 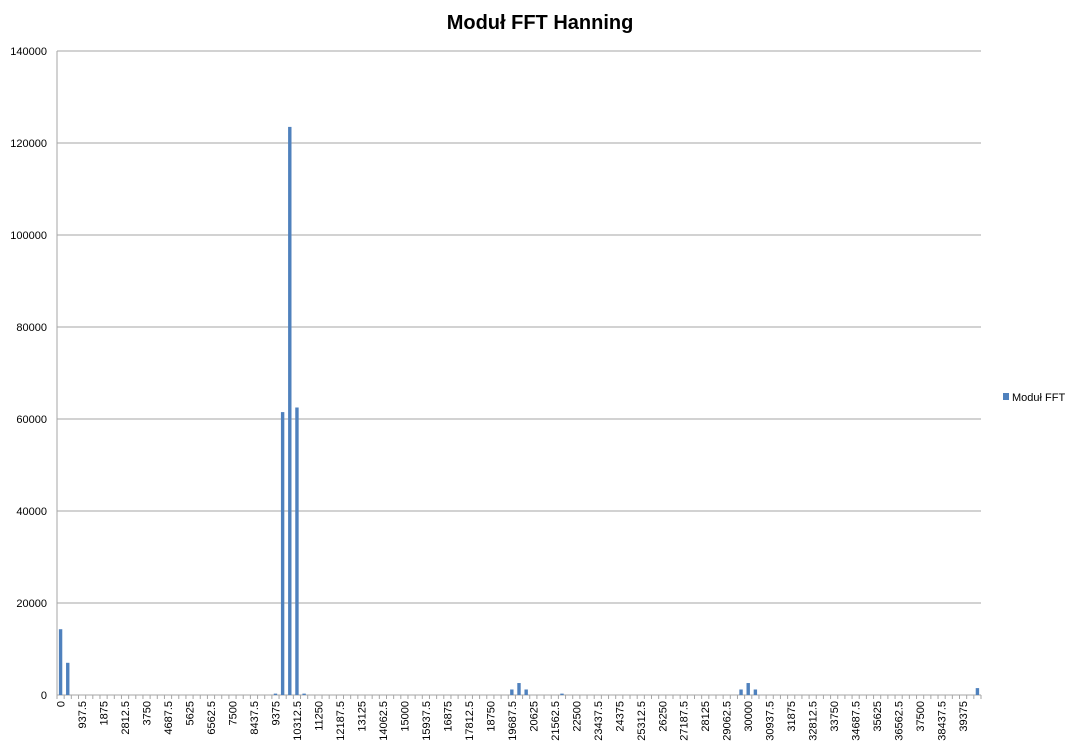 What do you see at coordinates (620, 716) in the screenshot?
I see `x-tick-label: 24375` at bounding box center [620, 716].